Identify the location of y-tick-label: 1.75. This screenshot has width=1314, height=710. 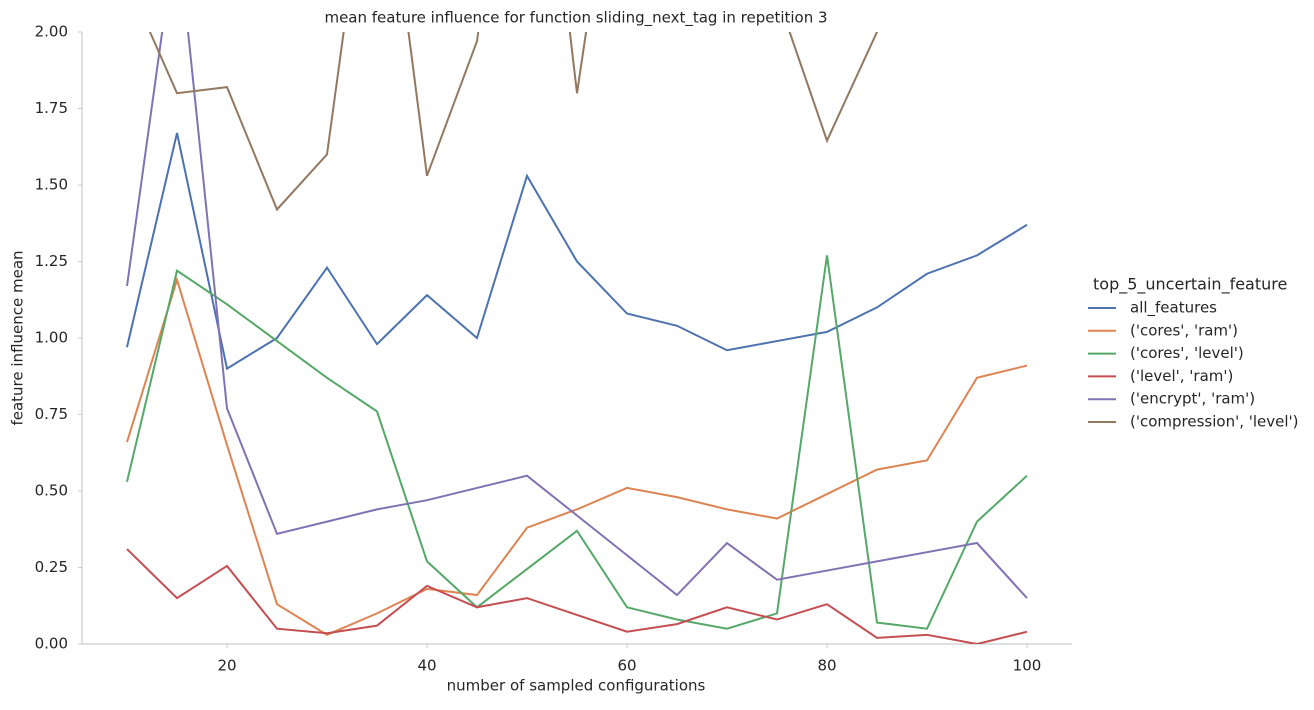
(51, 108).